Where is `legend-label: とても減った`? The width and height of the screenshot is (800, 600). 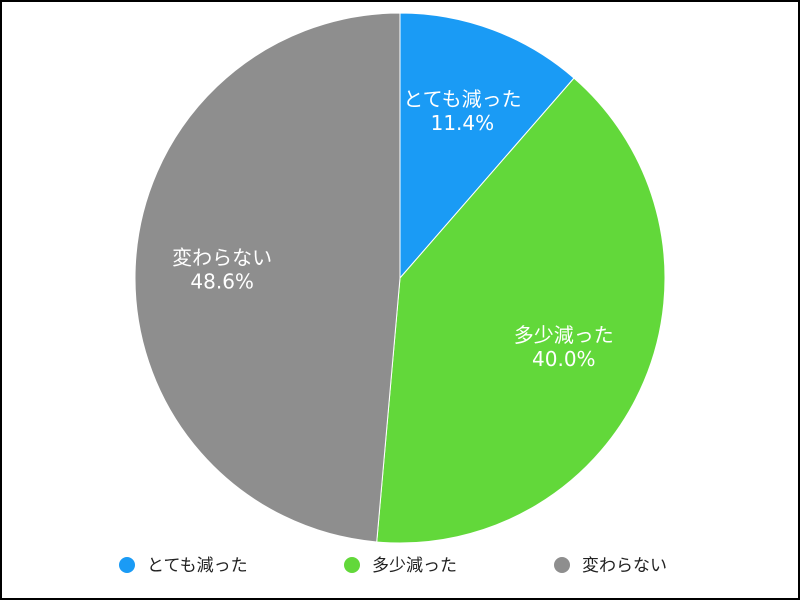
legend-label: とても減った is located at coordinates (197, 566).